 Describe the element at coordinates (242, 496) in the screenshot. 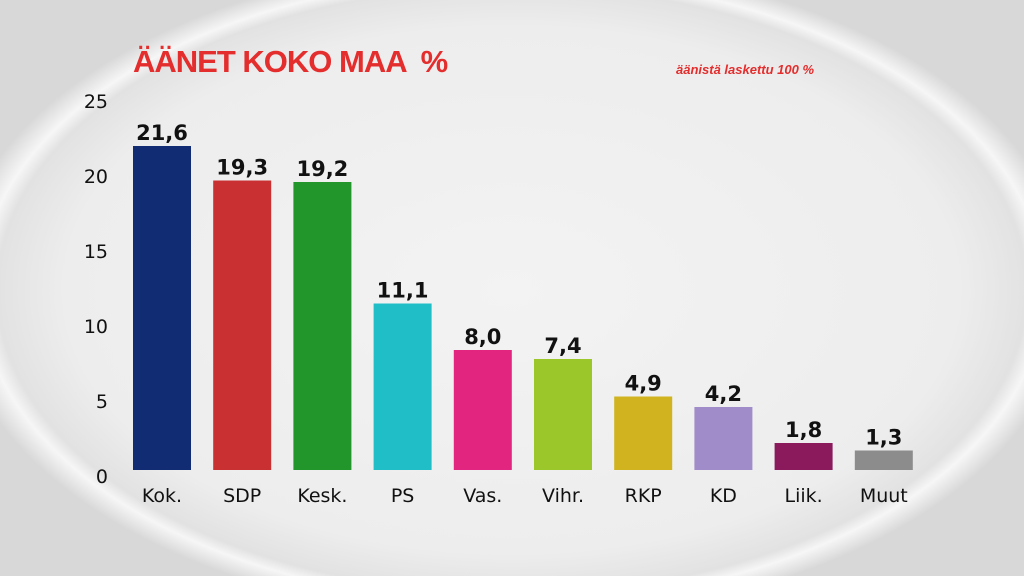

I see `x-tick-label: SDP` at that location.